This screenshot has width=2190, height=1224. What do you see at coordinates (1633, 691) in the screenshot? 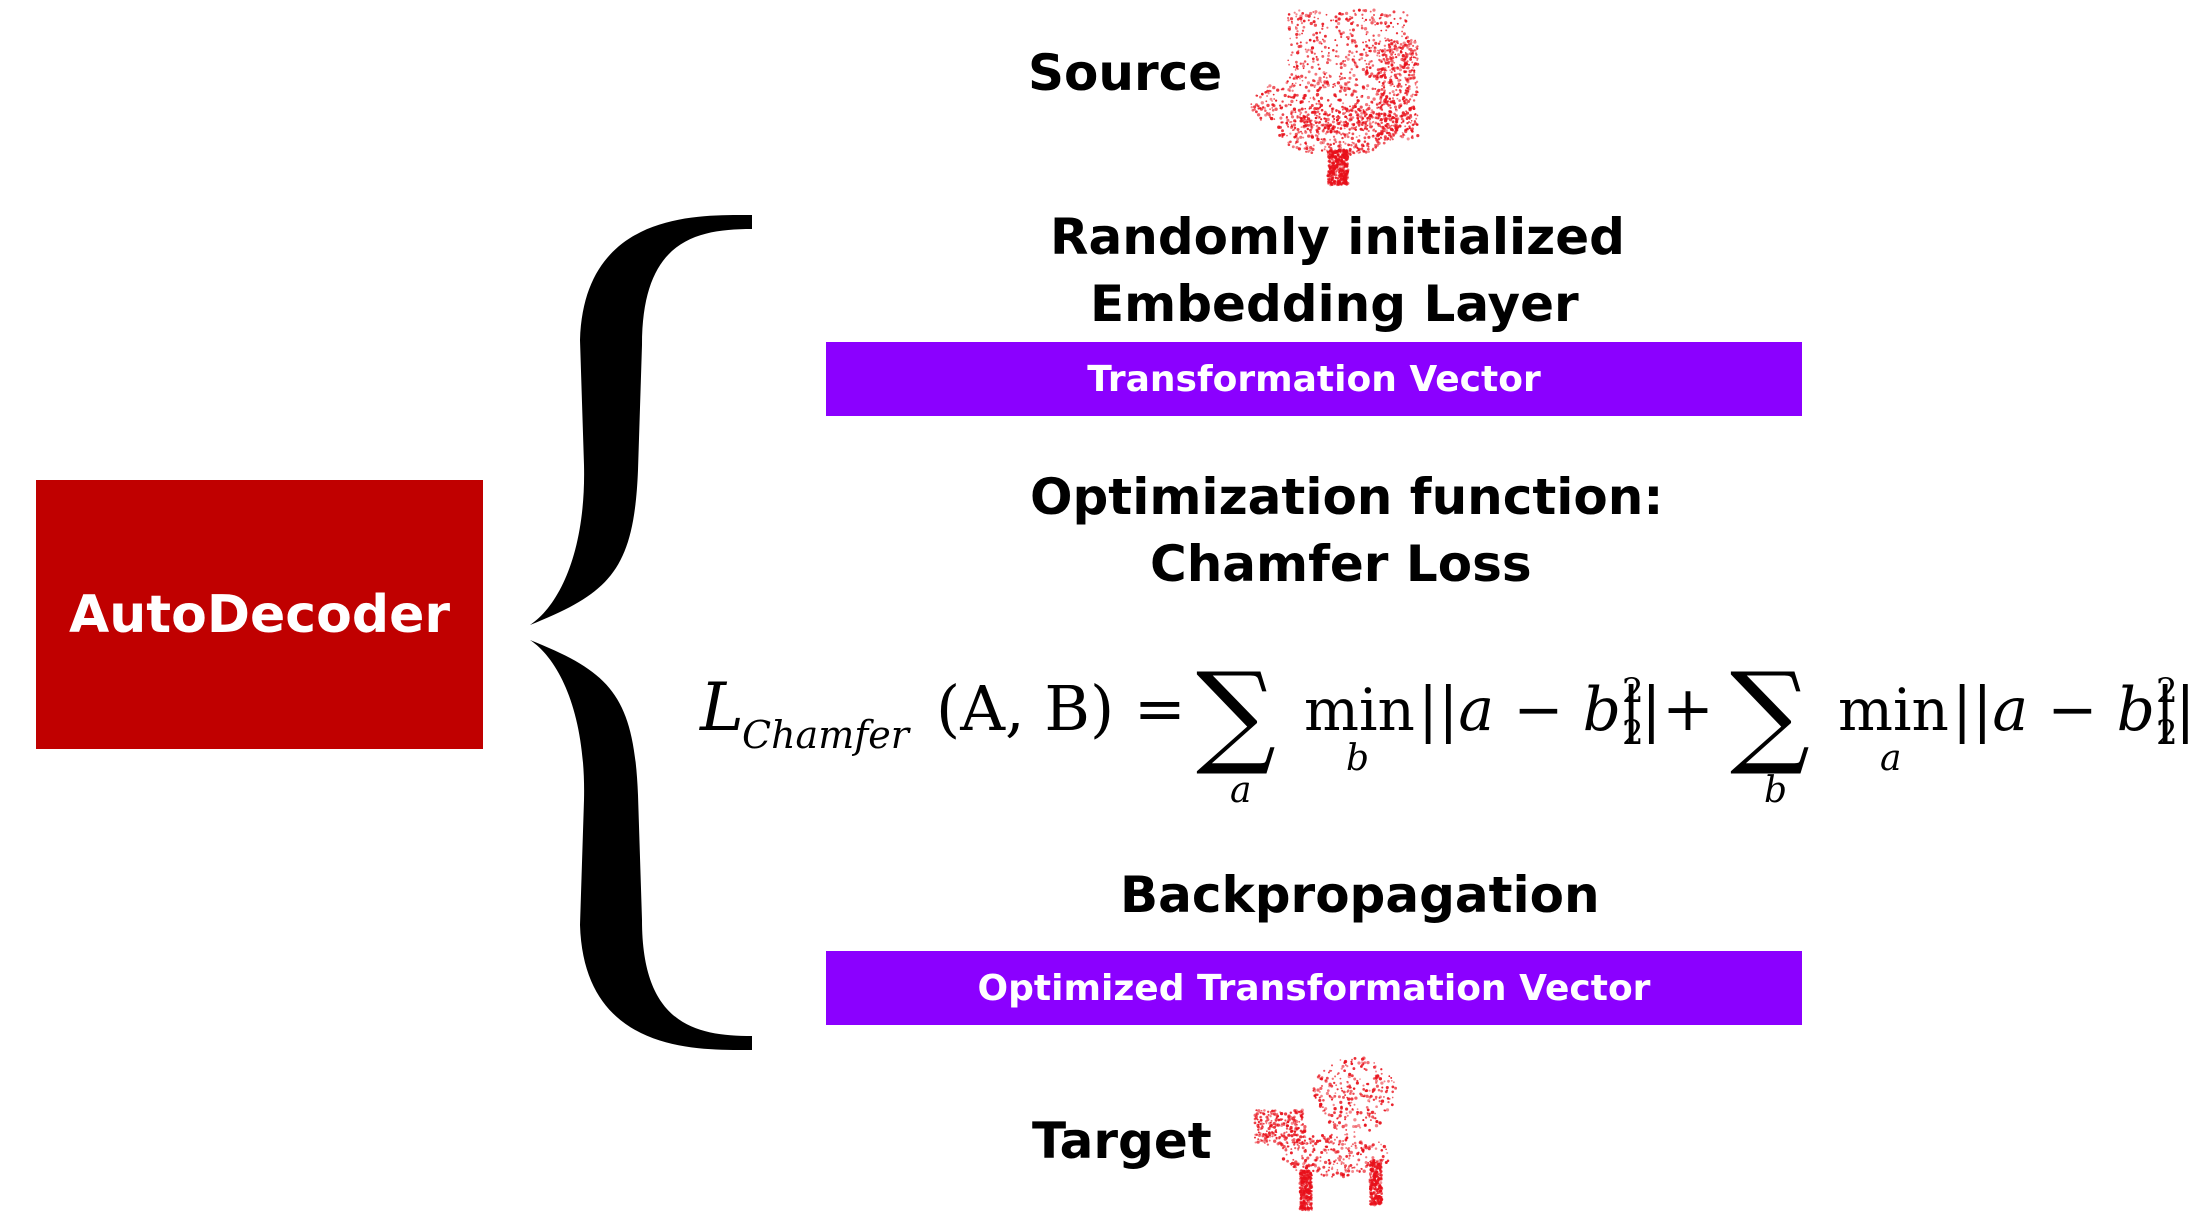
I see `eq-sup-1: 2` at bounding box center [1633, 691].